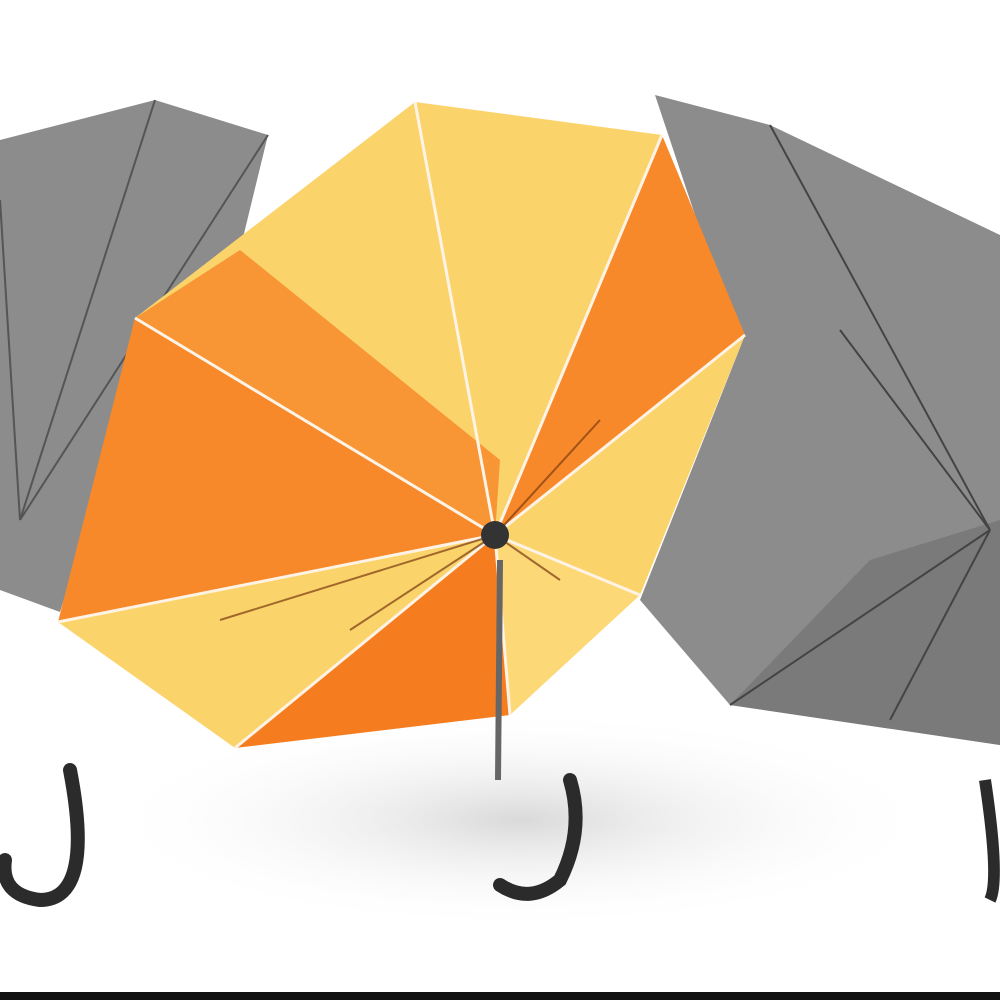 This screenshot has width=1000, height=1000. What do you see at coordinates (495, 535) in the screenshot?
I see `umbrella-hub` at bounding box center [495, 535].